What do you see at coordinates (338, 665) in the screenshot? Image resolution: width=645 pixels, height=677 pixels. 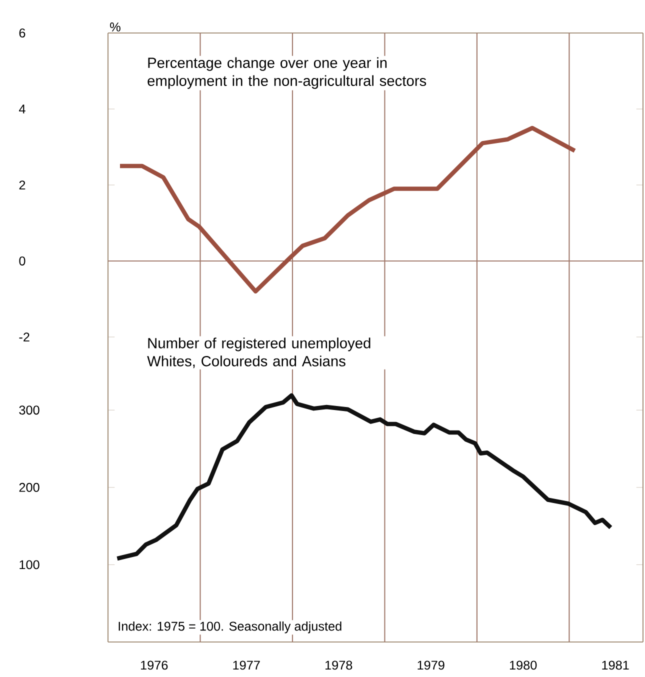 I see `x-tick-label: 1978` at bounding box center [338, 665].